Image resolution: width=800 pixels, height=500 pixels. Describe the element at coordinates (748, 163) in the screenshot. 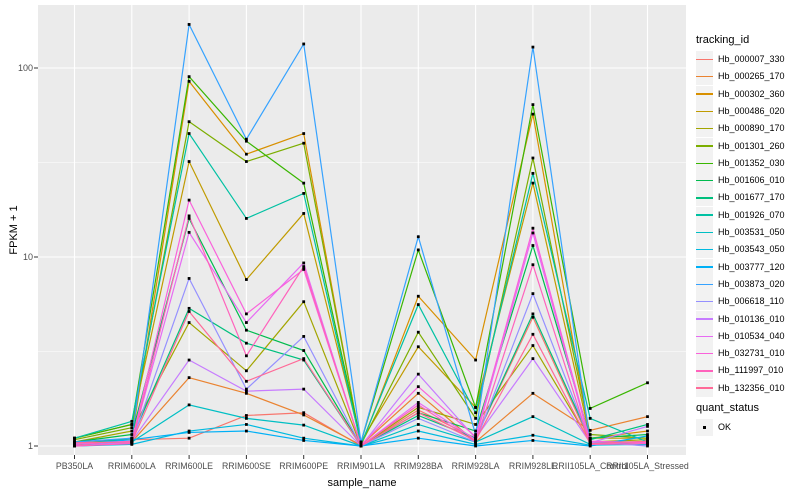

I see `legend-entry-Hb_001352_030: Hb_001352_030` at that location.